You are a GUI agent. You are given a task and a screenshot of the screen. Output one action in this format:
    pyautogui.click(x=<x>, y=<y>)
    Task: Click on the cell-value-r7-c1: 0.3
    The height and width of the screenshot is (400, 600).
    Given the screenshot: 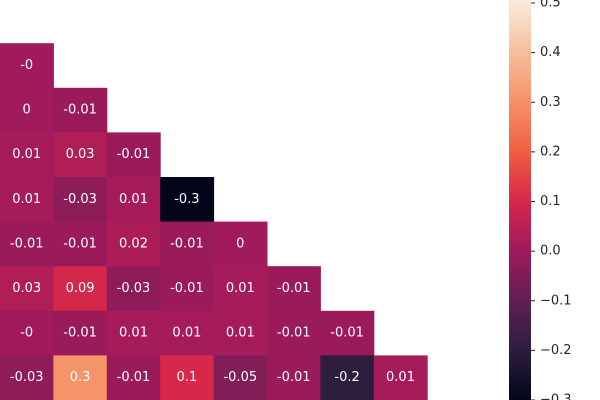 What is the action you would take?
    pyautogui.click(x=80, y=377)
    